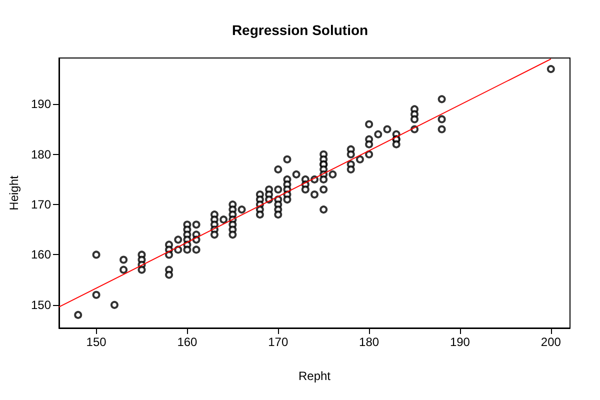 The height and width of the screenshot is (400, 600). What do you see at coordinates (14, 192) in the screenshot?
I see `y-axis-title: Height` at bounding box center [14, 192].